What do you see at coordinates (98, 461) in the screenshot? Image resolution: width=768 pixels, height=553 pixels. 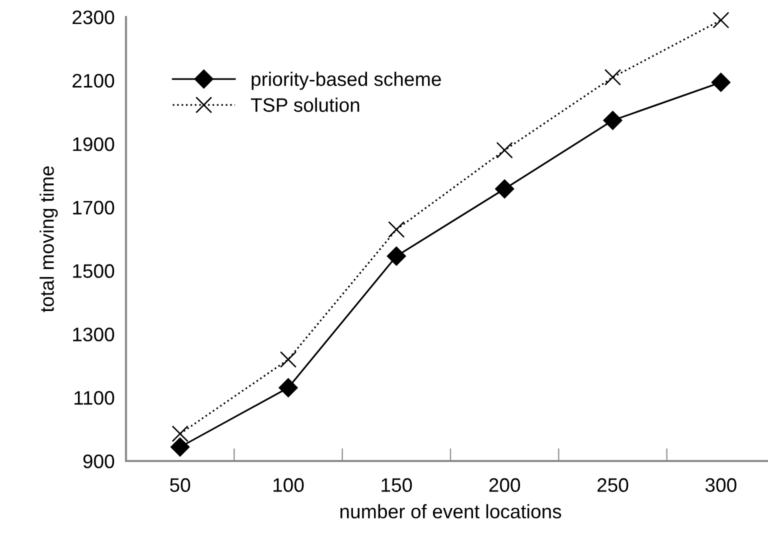 I see `y-tick-label: 900` at bounding box center [98, 461].